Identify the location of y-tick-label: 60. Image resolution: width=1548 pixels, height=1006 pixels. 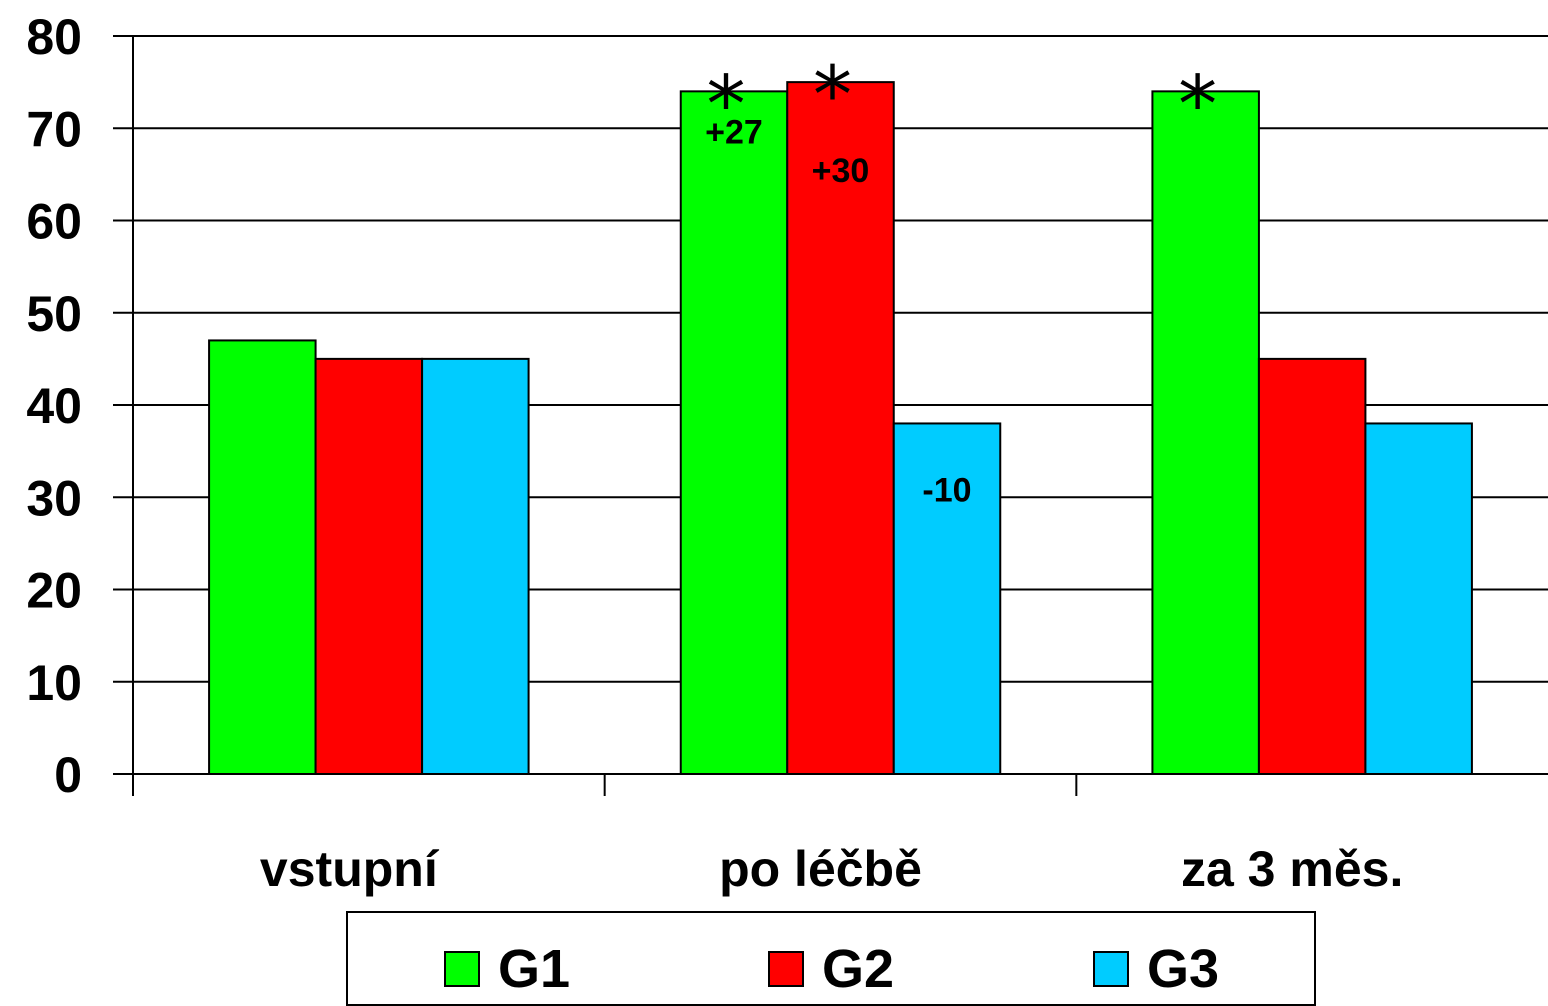
(54, 222).